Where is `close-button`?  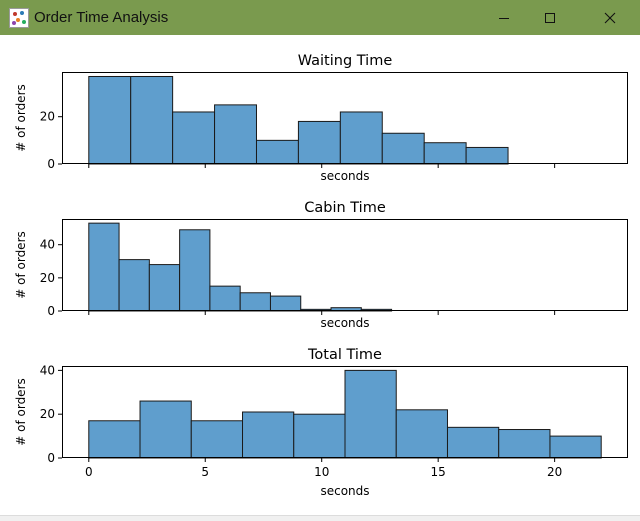
close-button is located at coordinates (610, 17).